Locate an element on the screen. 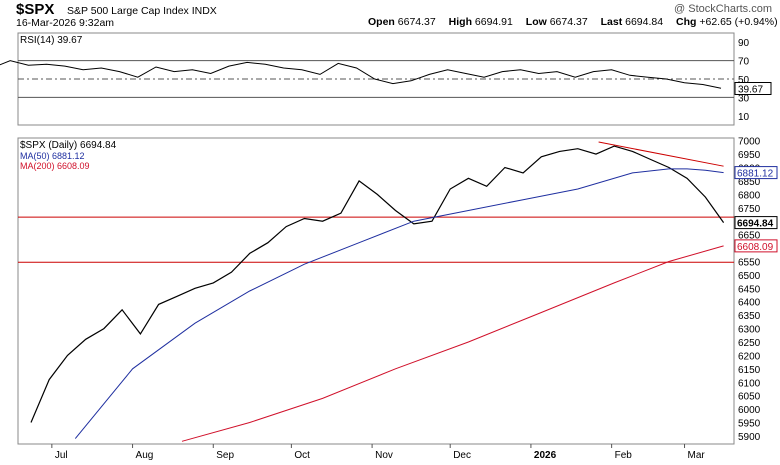 Image resolution: width=780 pixels, height=465 pixels. price-tick-label: 6250 is located at coordinates (749, 343).